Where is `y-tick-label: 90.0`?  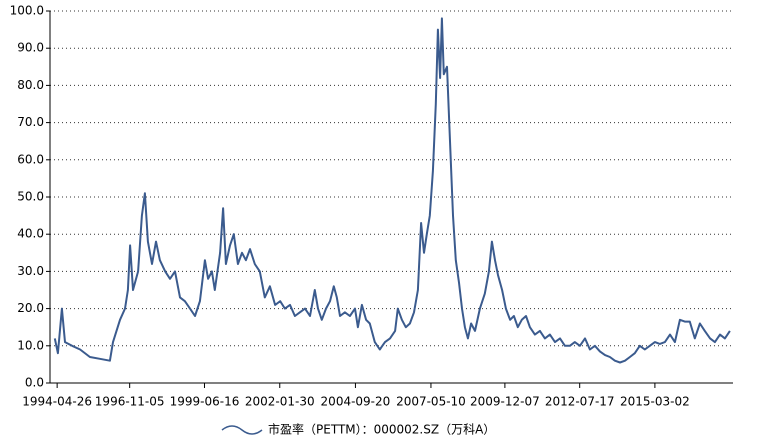 y-tick-label: 90.0 is located at coordinates (30, 48).